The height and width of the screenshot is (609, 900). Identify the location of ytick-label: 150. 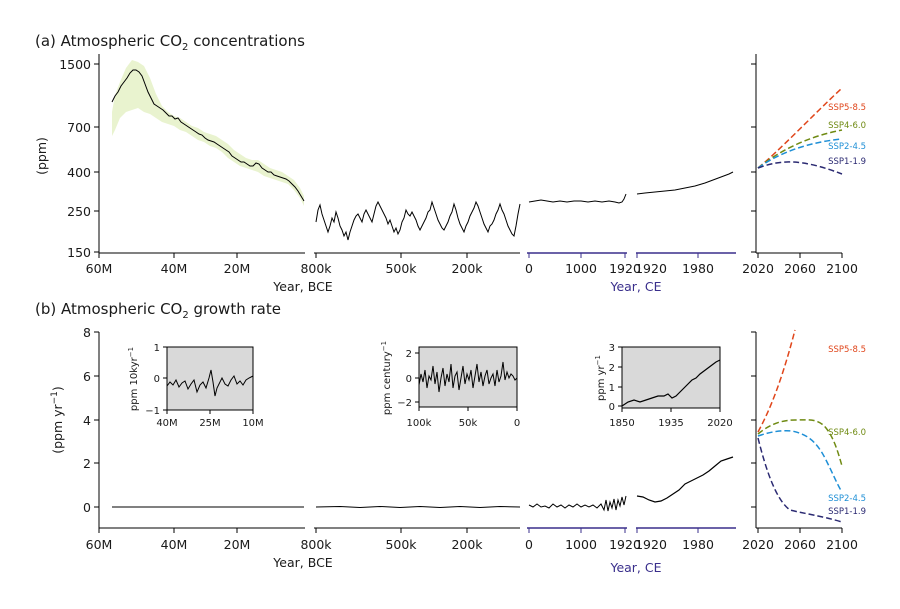
(79, 252).